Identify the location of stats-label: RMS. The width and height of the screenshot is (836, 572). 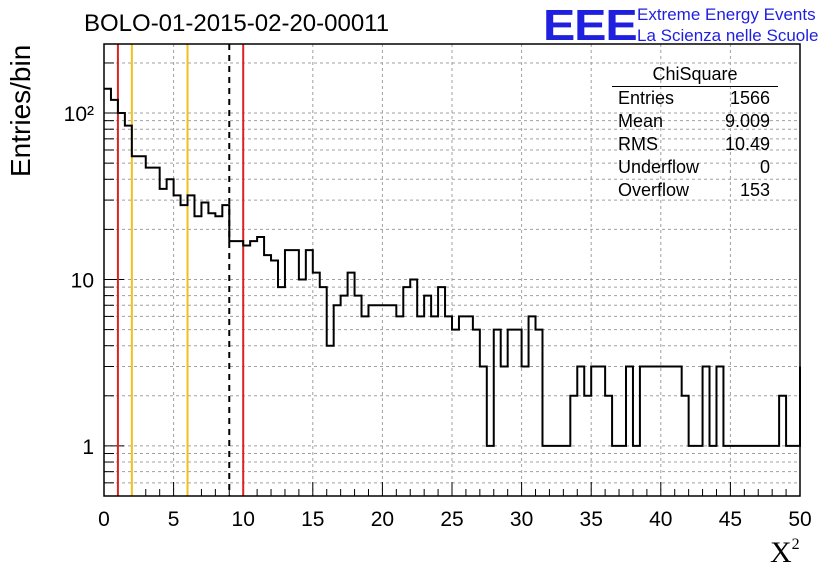
(638, 144).